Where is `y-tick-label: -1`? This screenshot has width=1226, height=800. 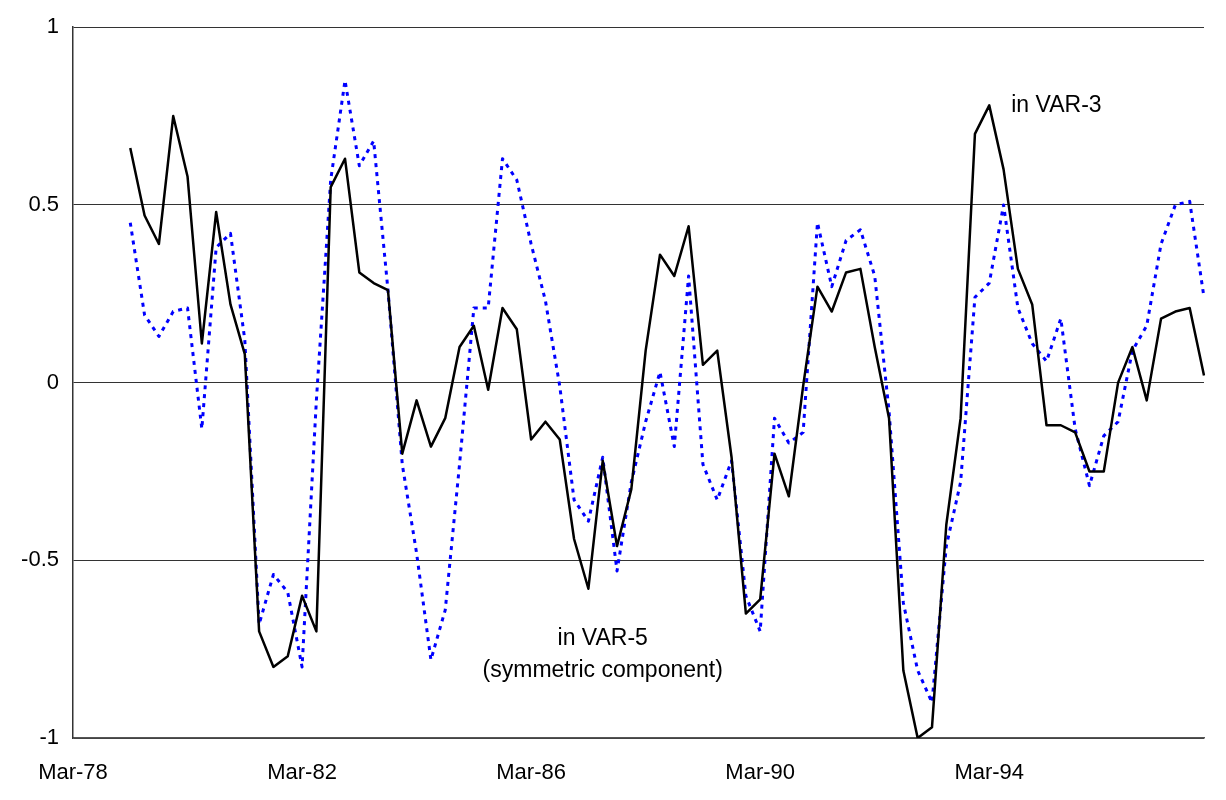 y-tick-label: -1 is located at coordinates (49, 737).